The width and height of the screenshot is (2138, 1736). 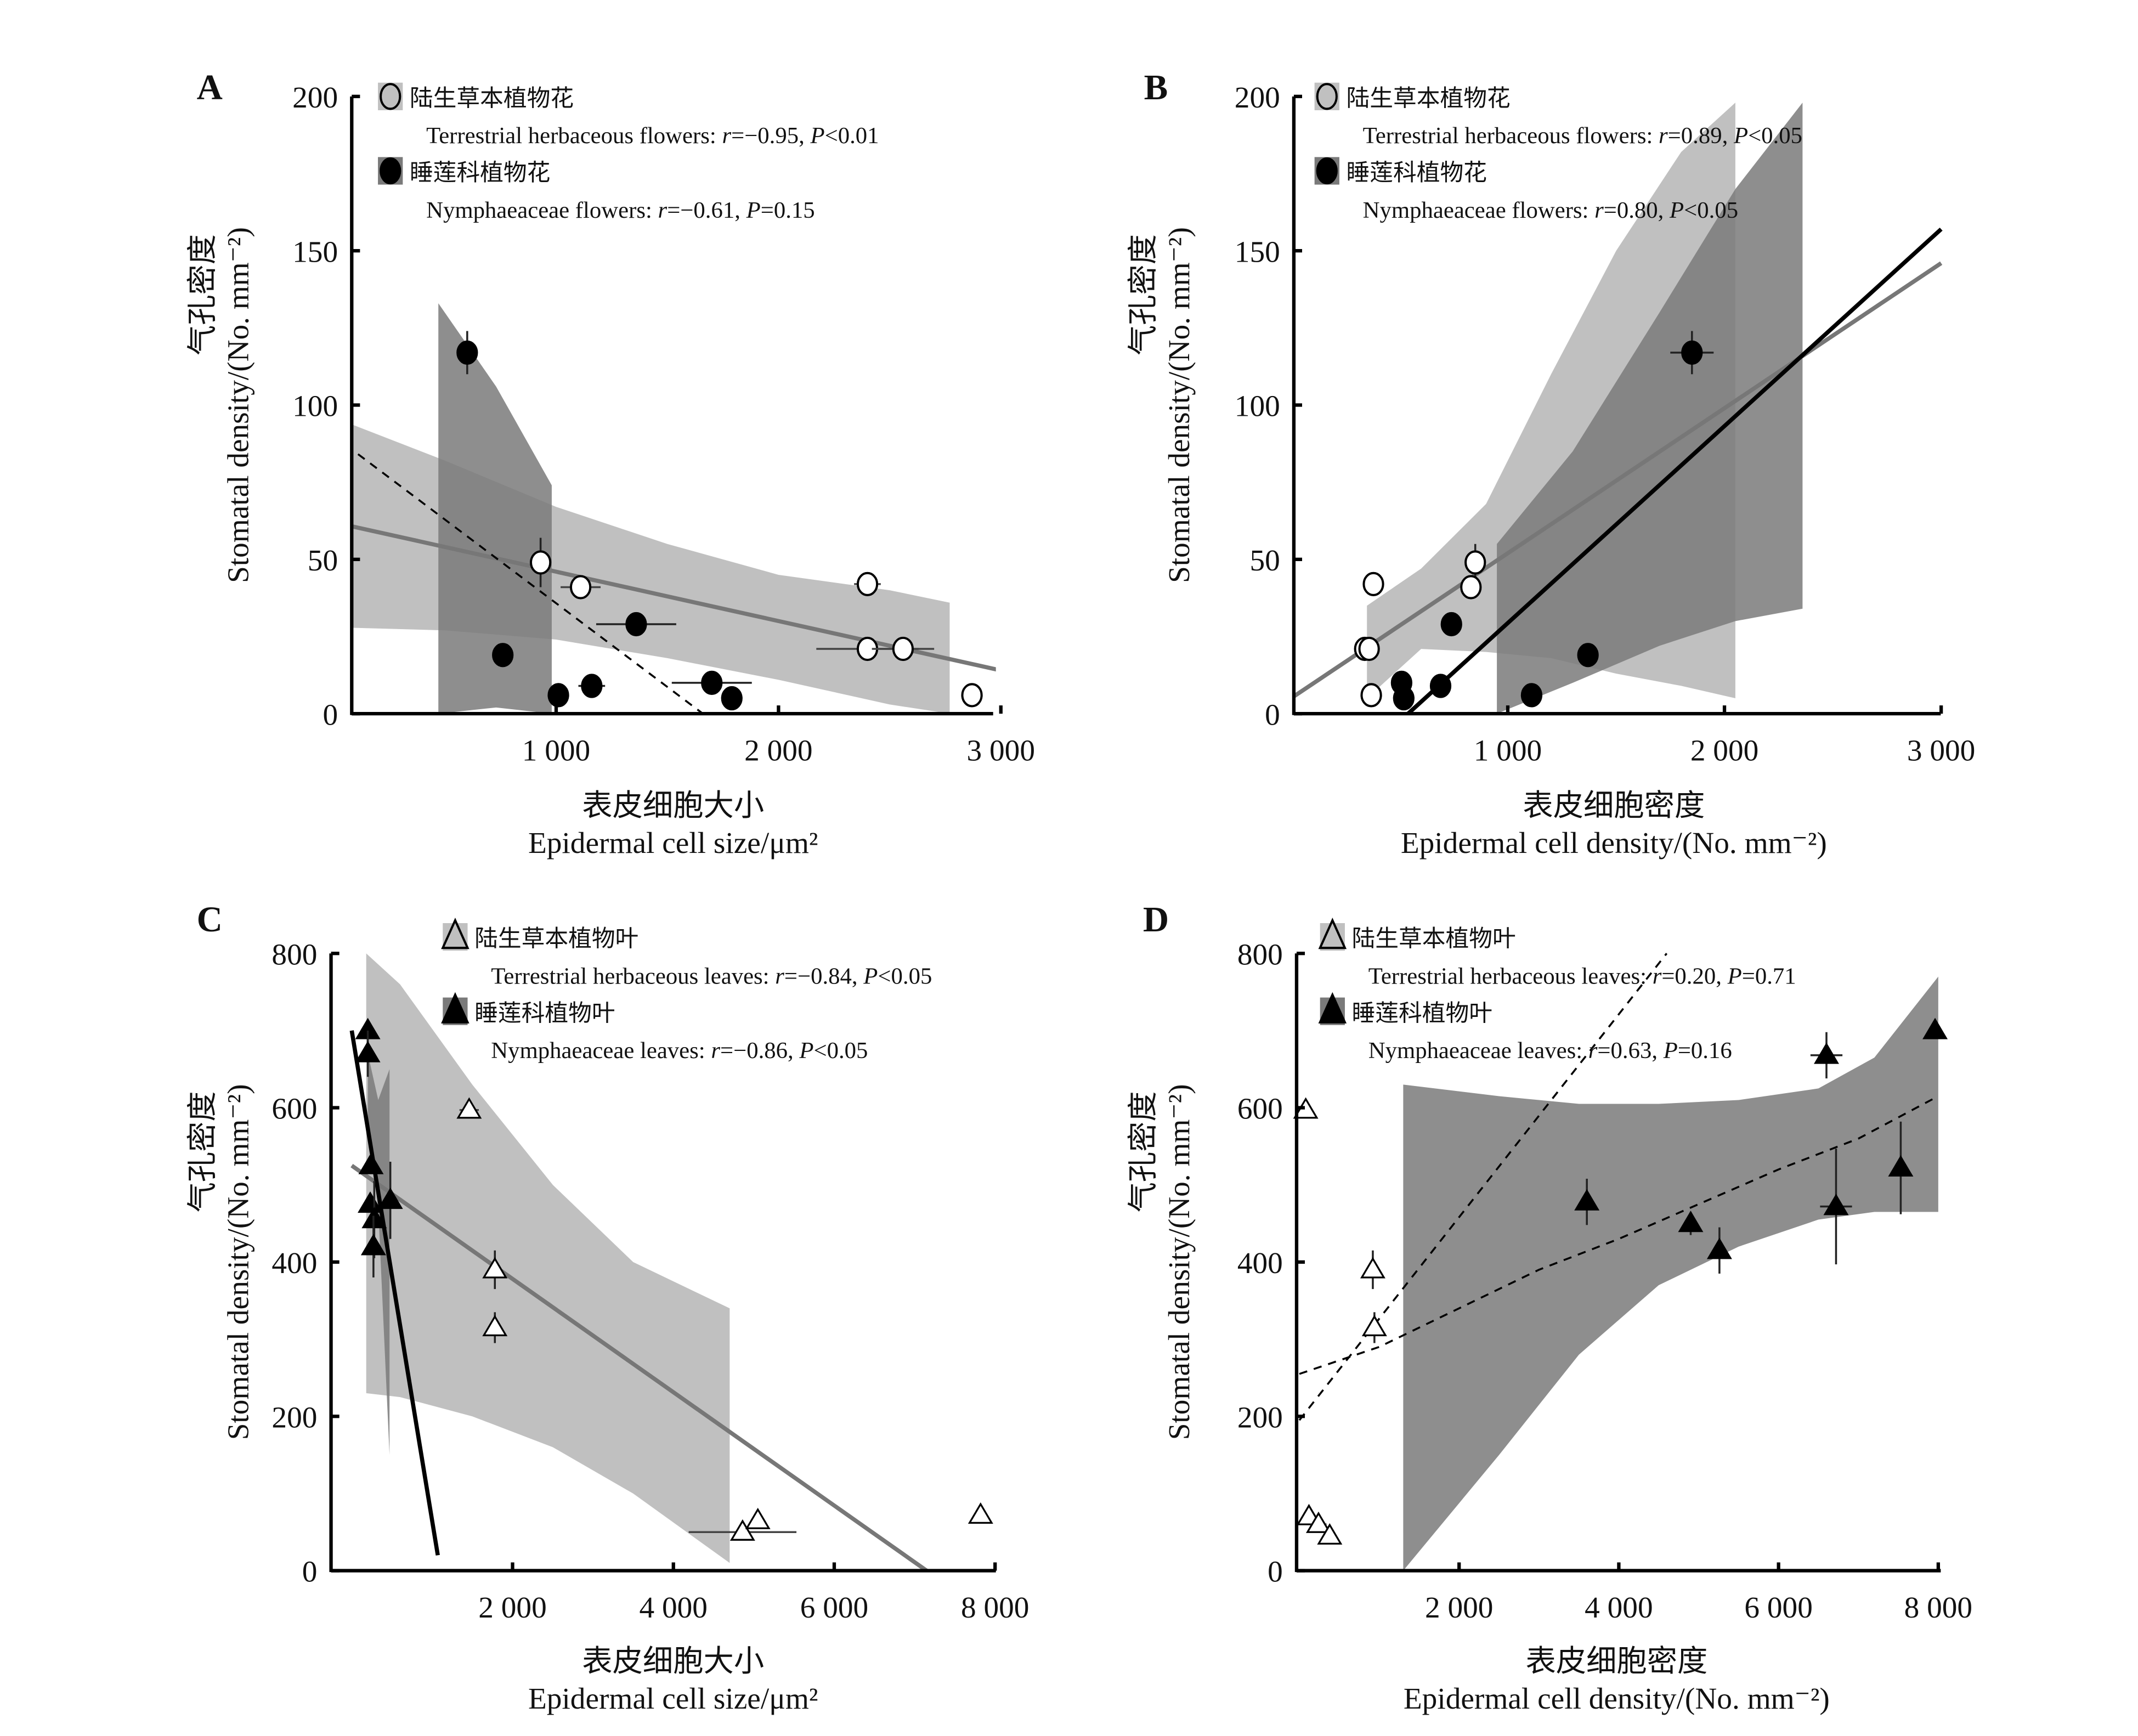 I want to click on y-axis-title-cn: 气孔密度, so click(x=1143, y=1151).